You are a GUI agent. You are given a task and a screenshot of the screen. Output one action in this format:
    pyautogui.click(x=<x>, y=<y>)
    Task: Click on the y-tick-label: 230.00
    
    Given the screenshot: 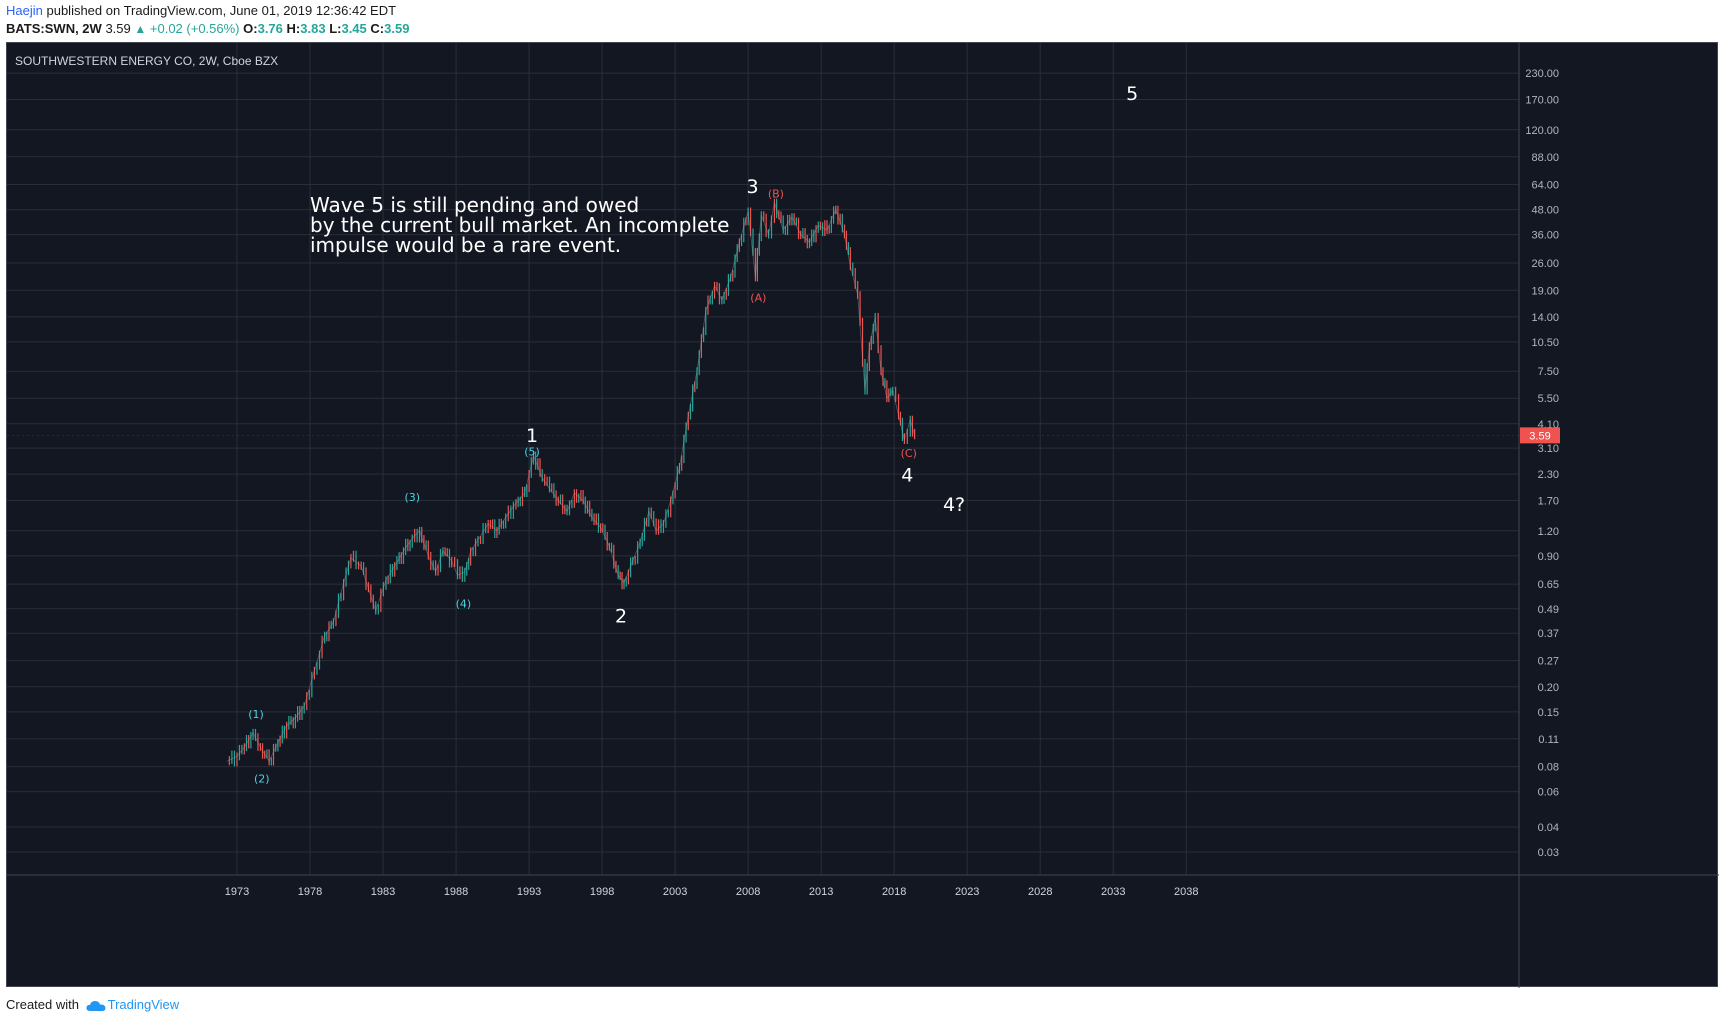 What is the action you would take?
    pyautogui.click(x=1542, y=74)
    